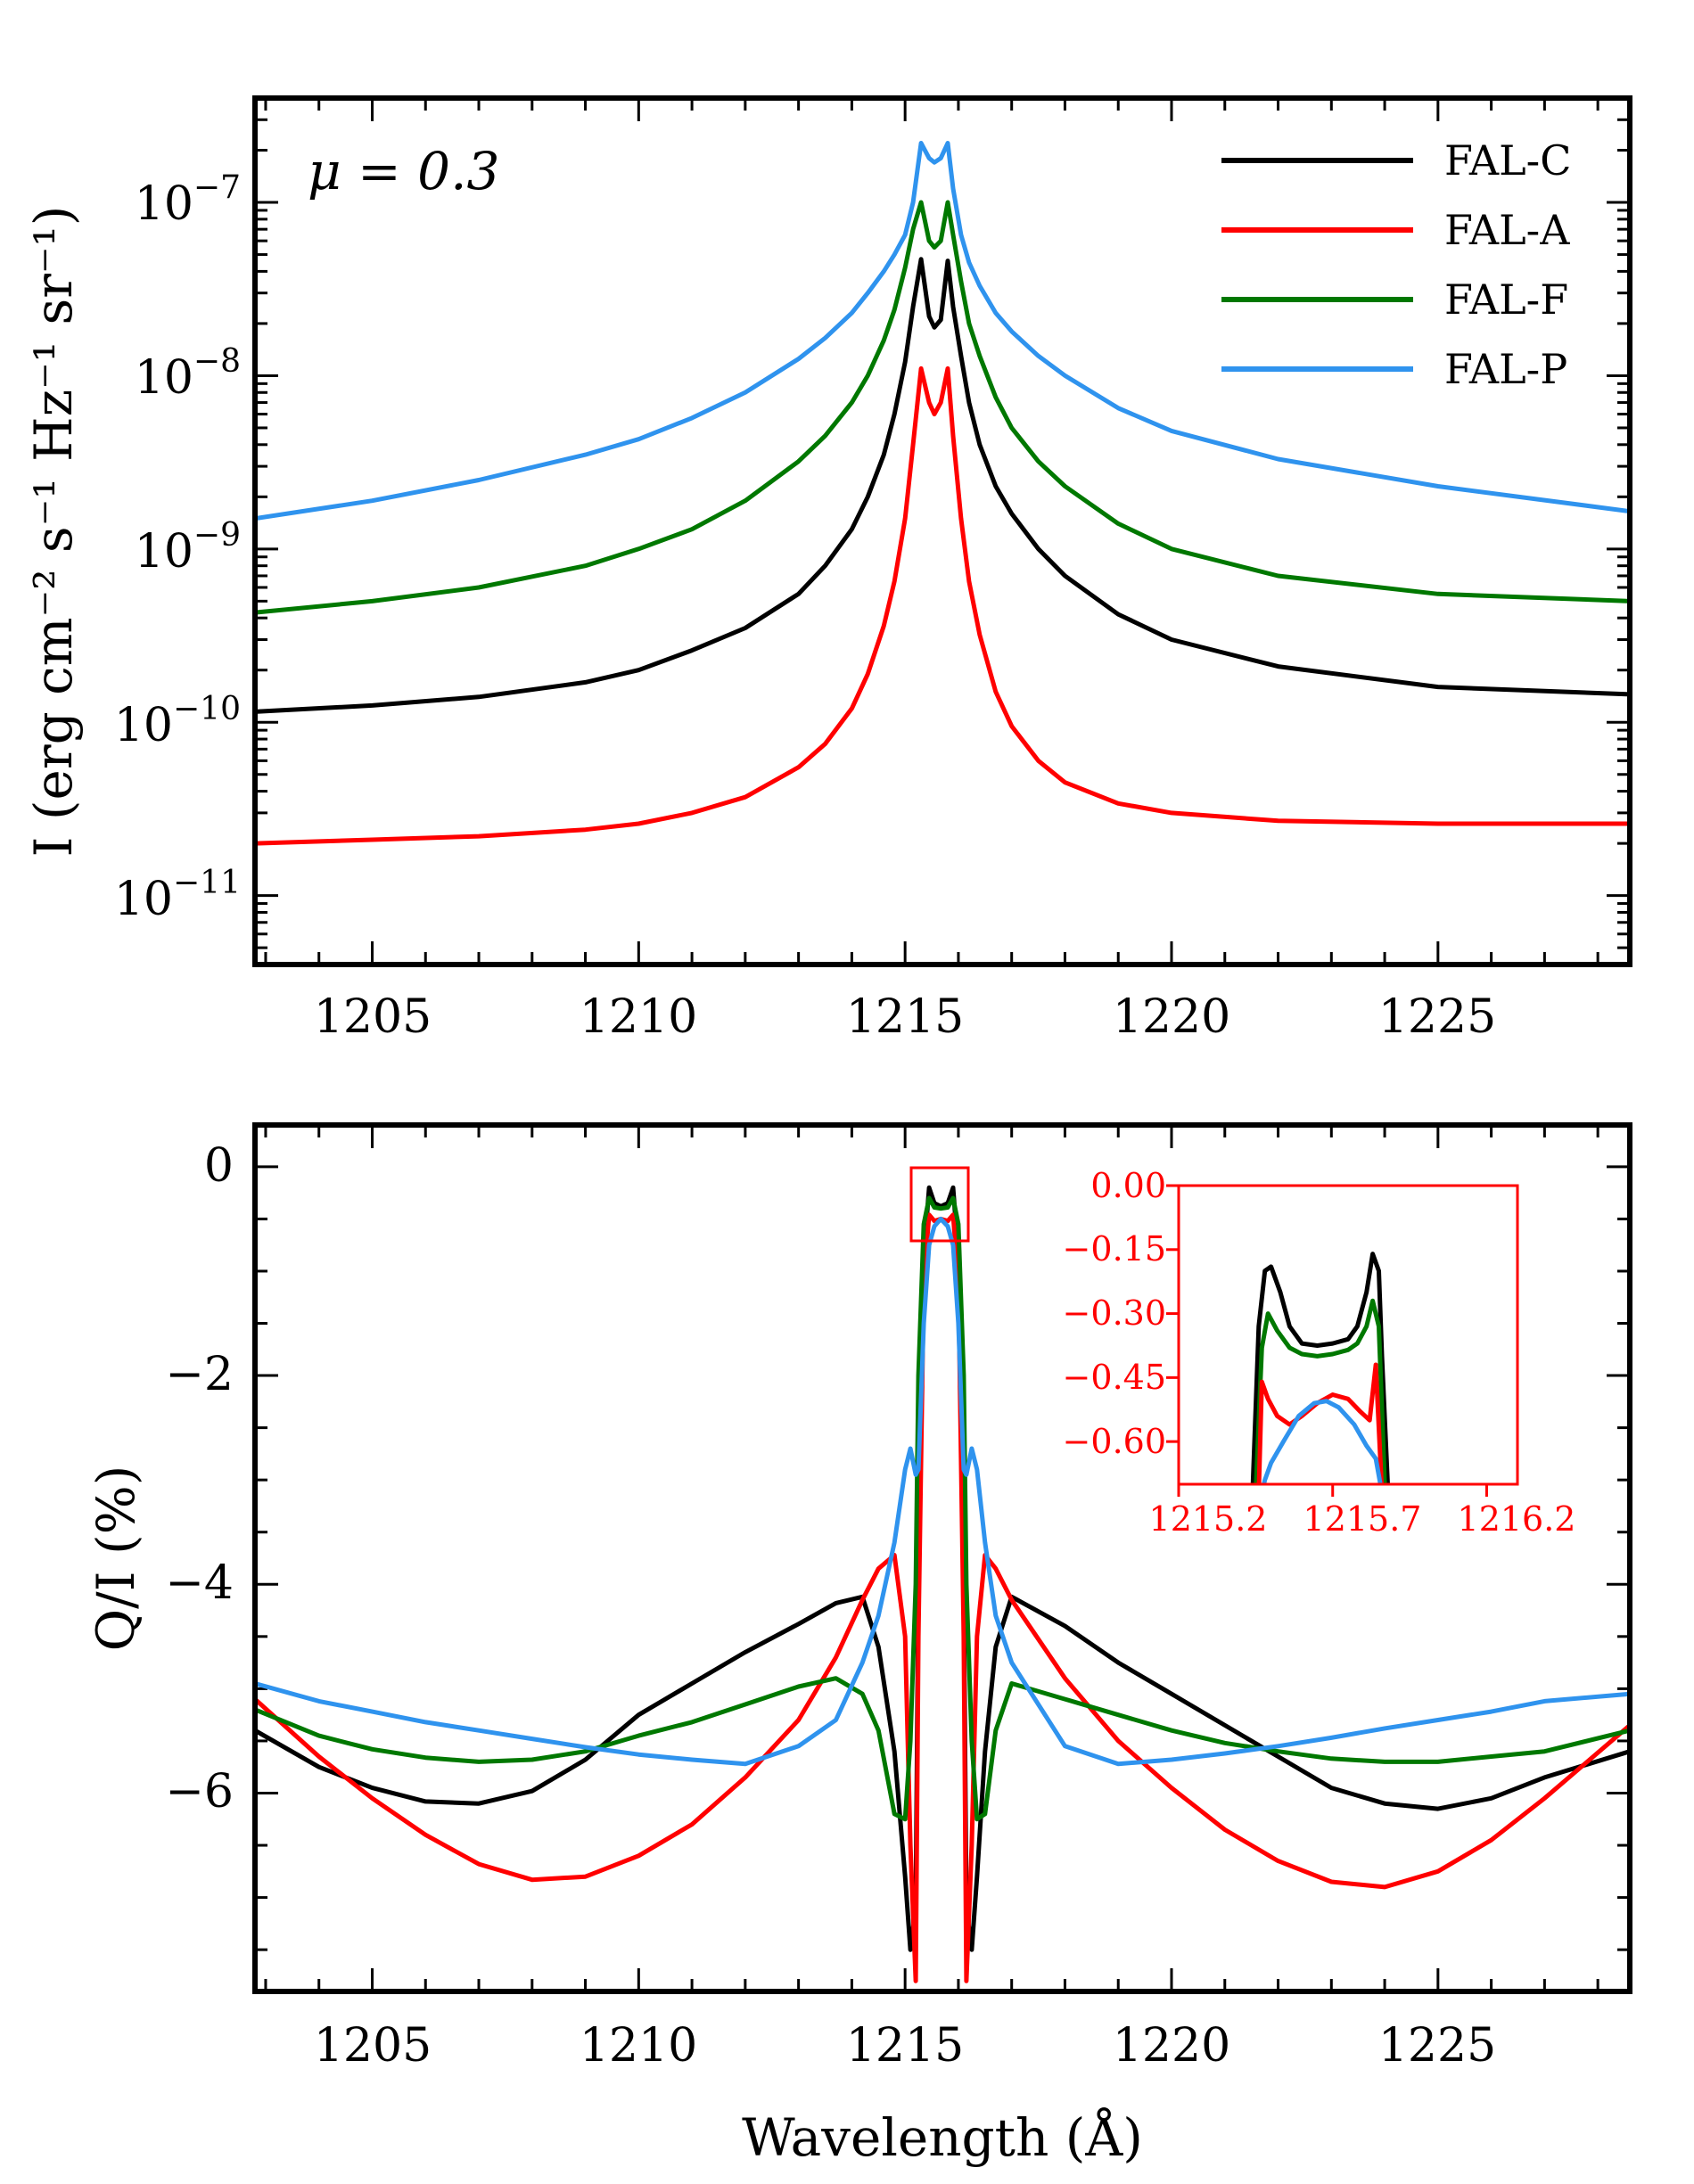 This screenshot has height=2184, width=1694. Describe the element at coordinates (1114, 1378) in the screenshot. I see `inset-y-tick-label: −0.45` at that location.